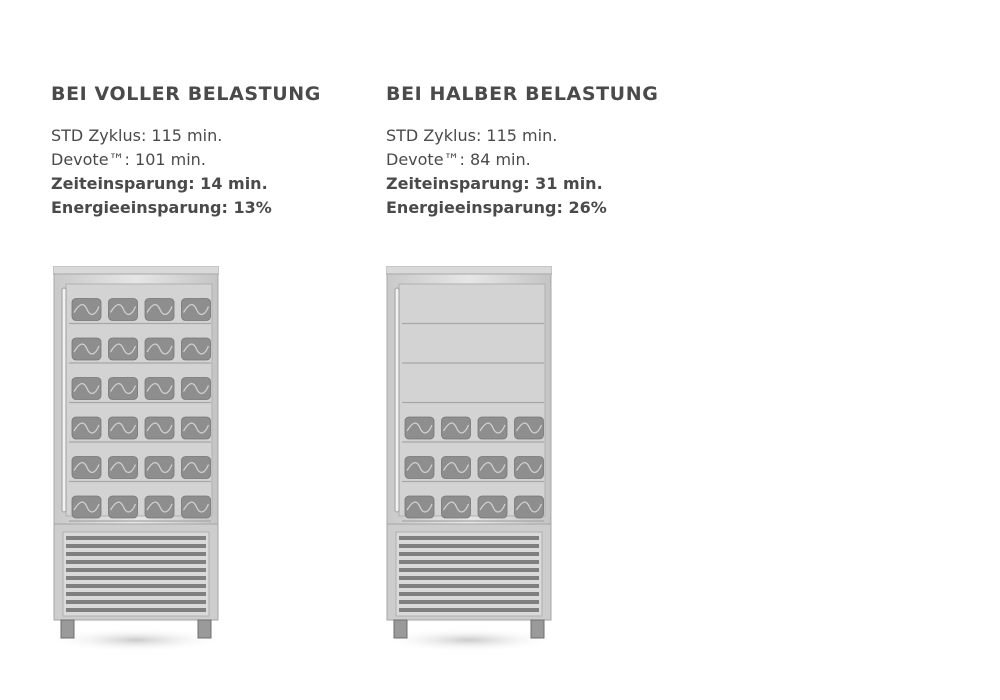 Image resolution: width=1000 pixels, height=700 pixels. What do you see at coordinates (186, 94) in the screenshot?
I see `full-load-heading: BEI VOLLER BELASTUNG` at bounding box center [186, 94].